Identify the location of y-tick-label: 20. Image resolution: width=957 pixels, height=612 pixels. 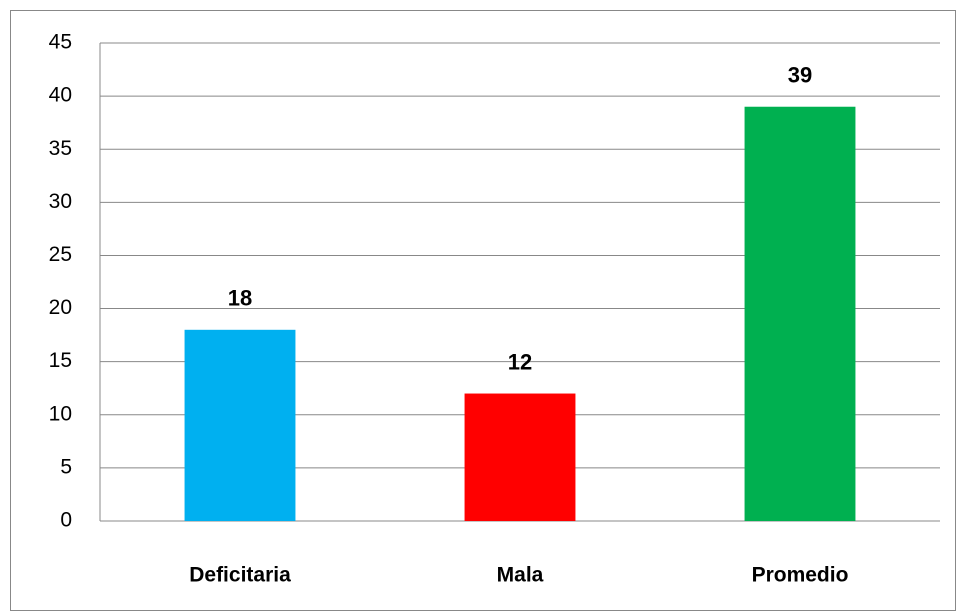
(60, 307).